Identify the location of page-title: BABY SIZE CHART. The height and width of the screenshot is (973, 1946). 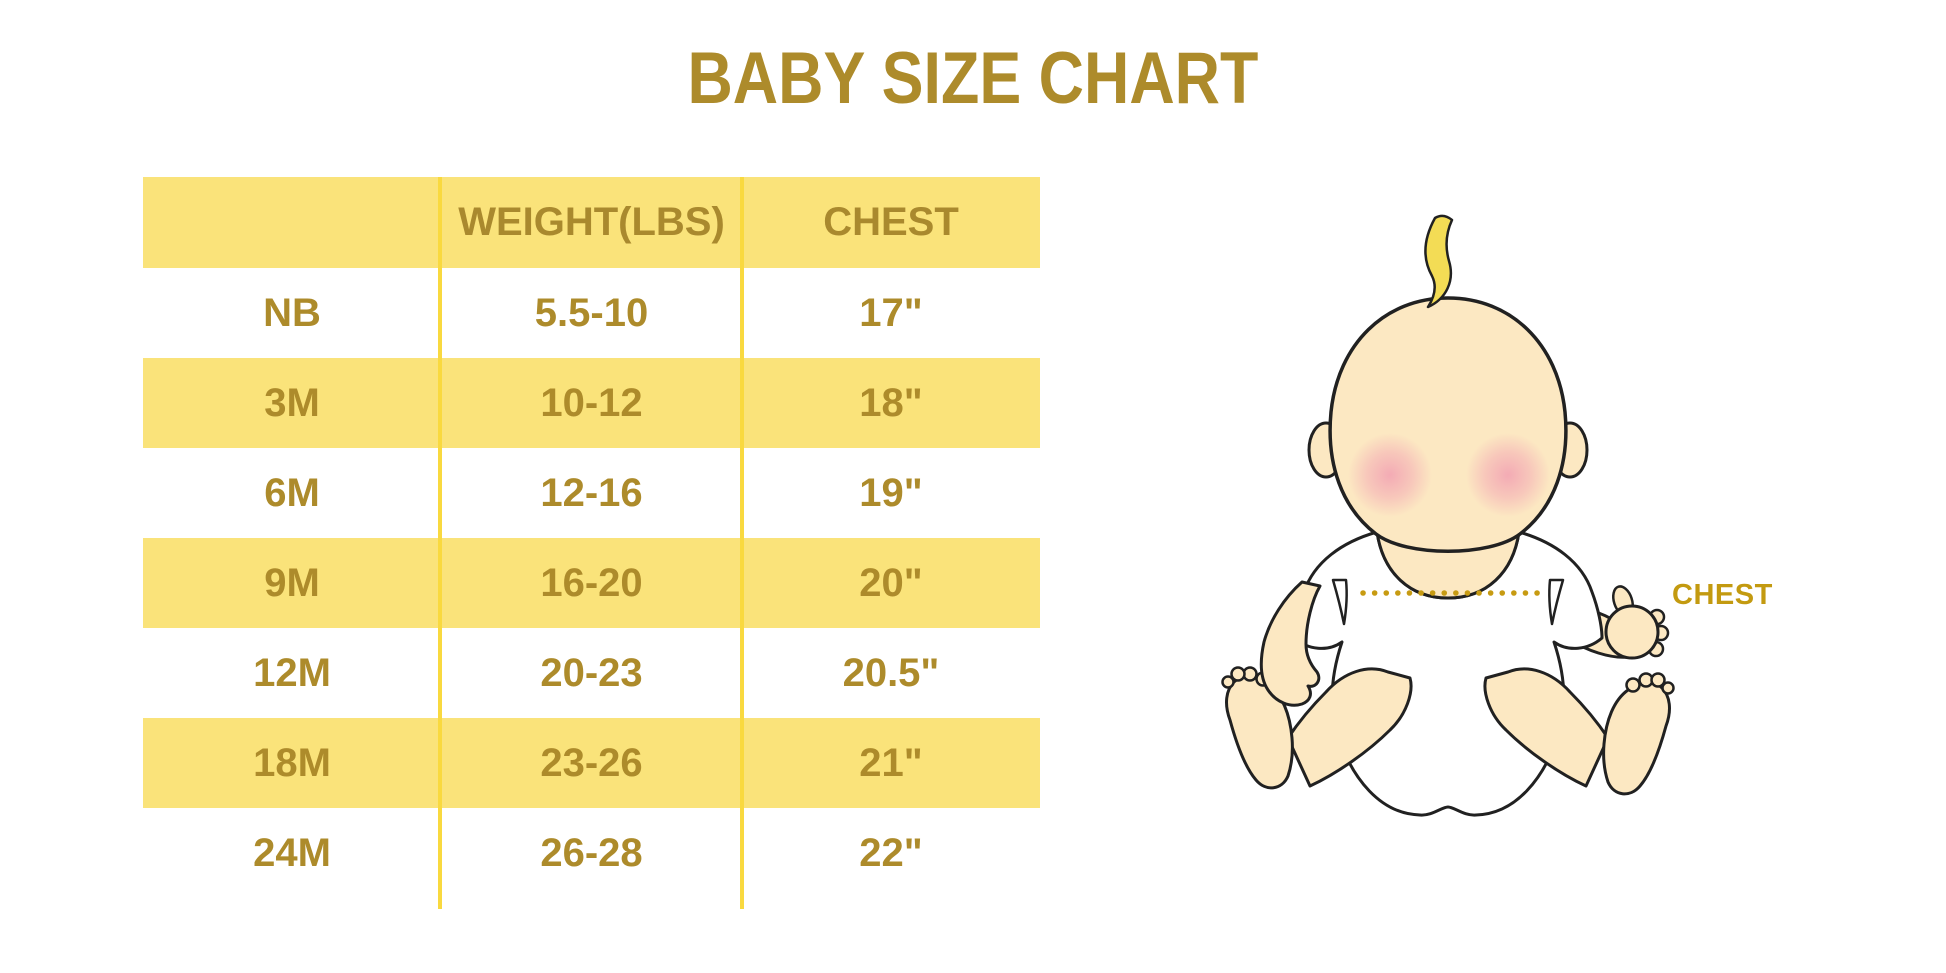
(973, 78).